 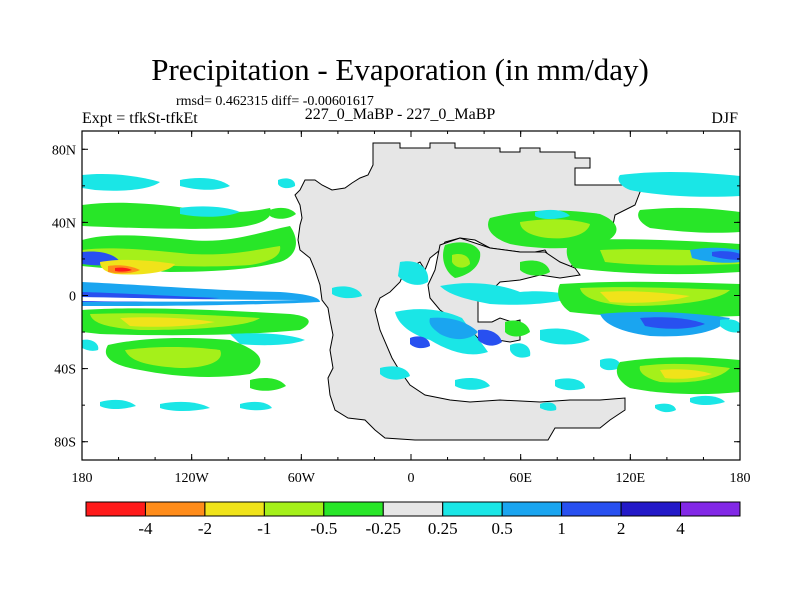 What do you see at coordinates (145, 528) in the screenshot?
I see `colorbar-label: -4` at bounding box center [145, 528].